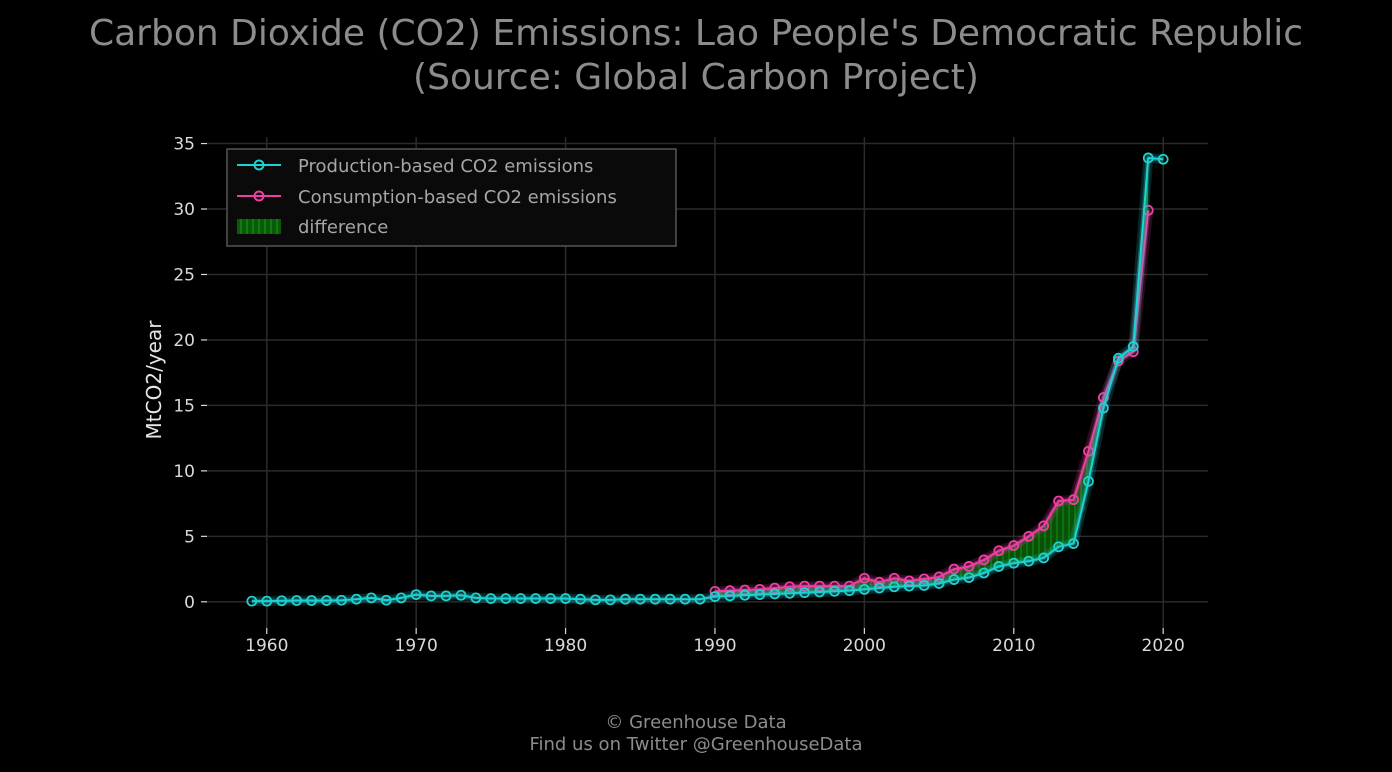  I want to click on y-tick-label: 10, so click(184, 472).